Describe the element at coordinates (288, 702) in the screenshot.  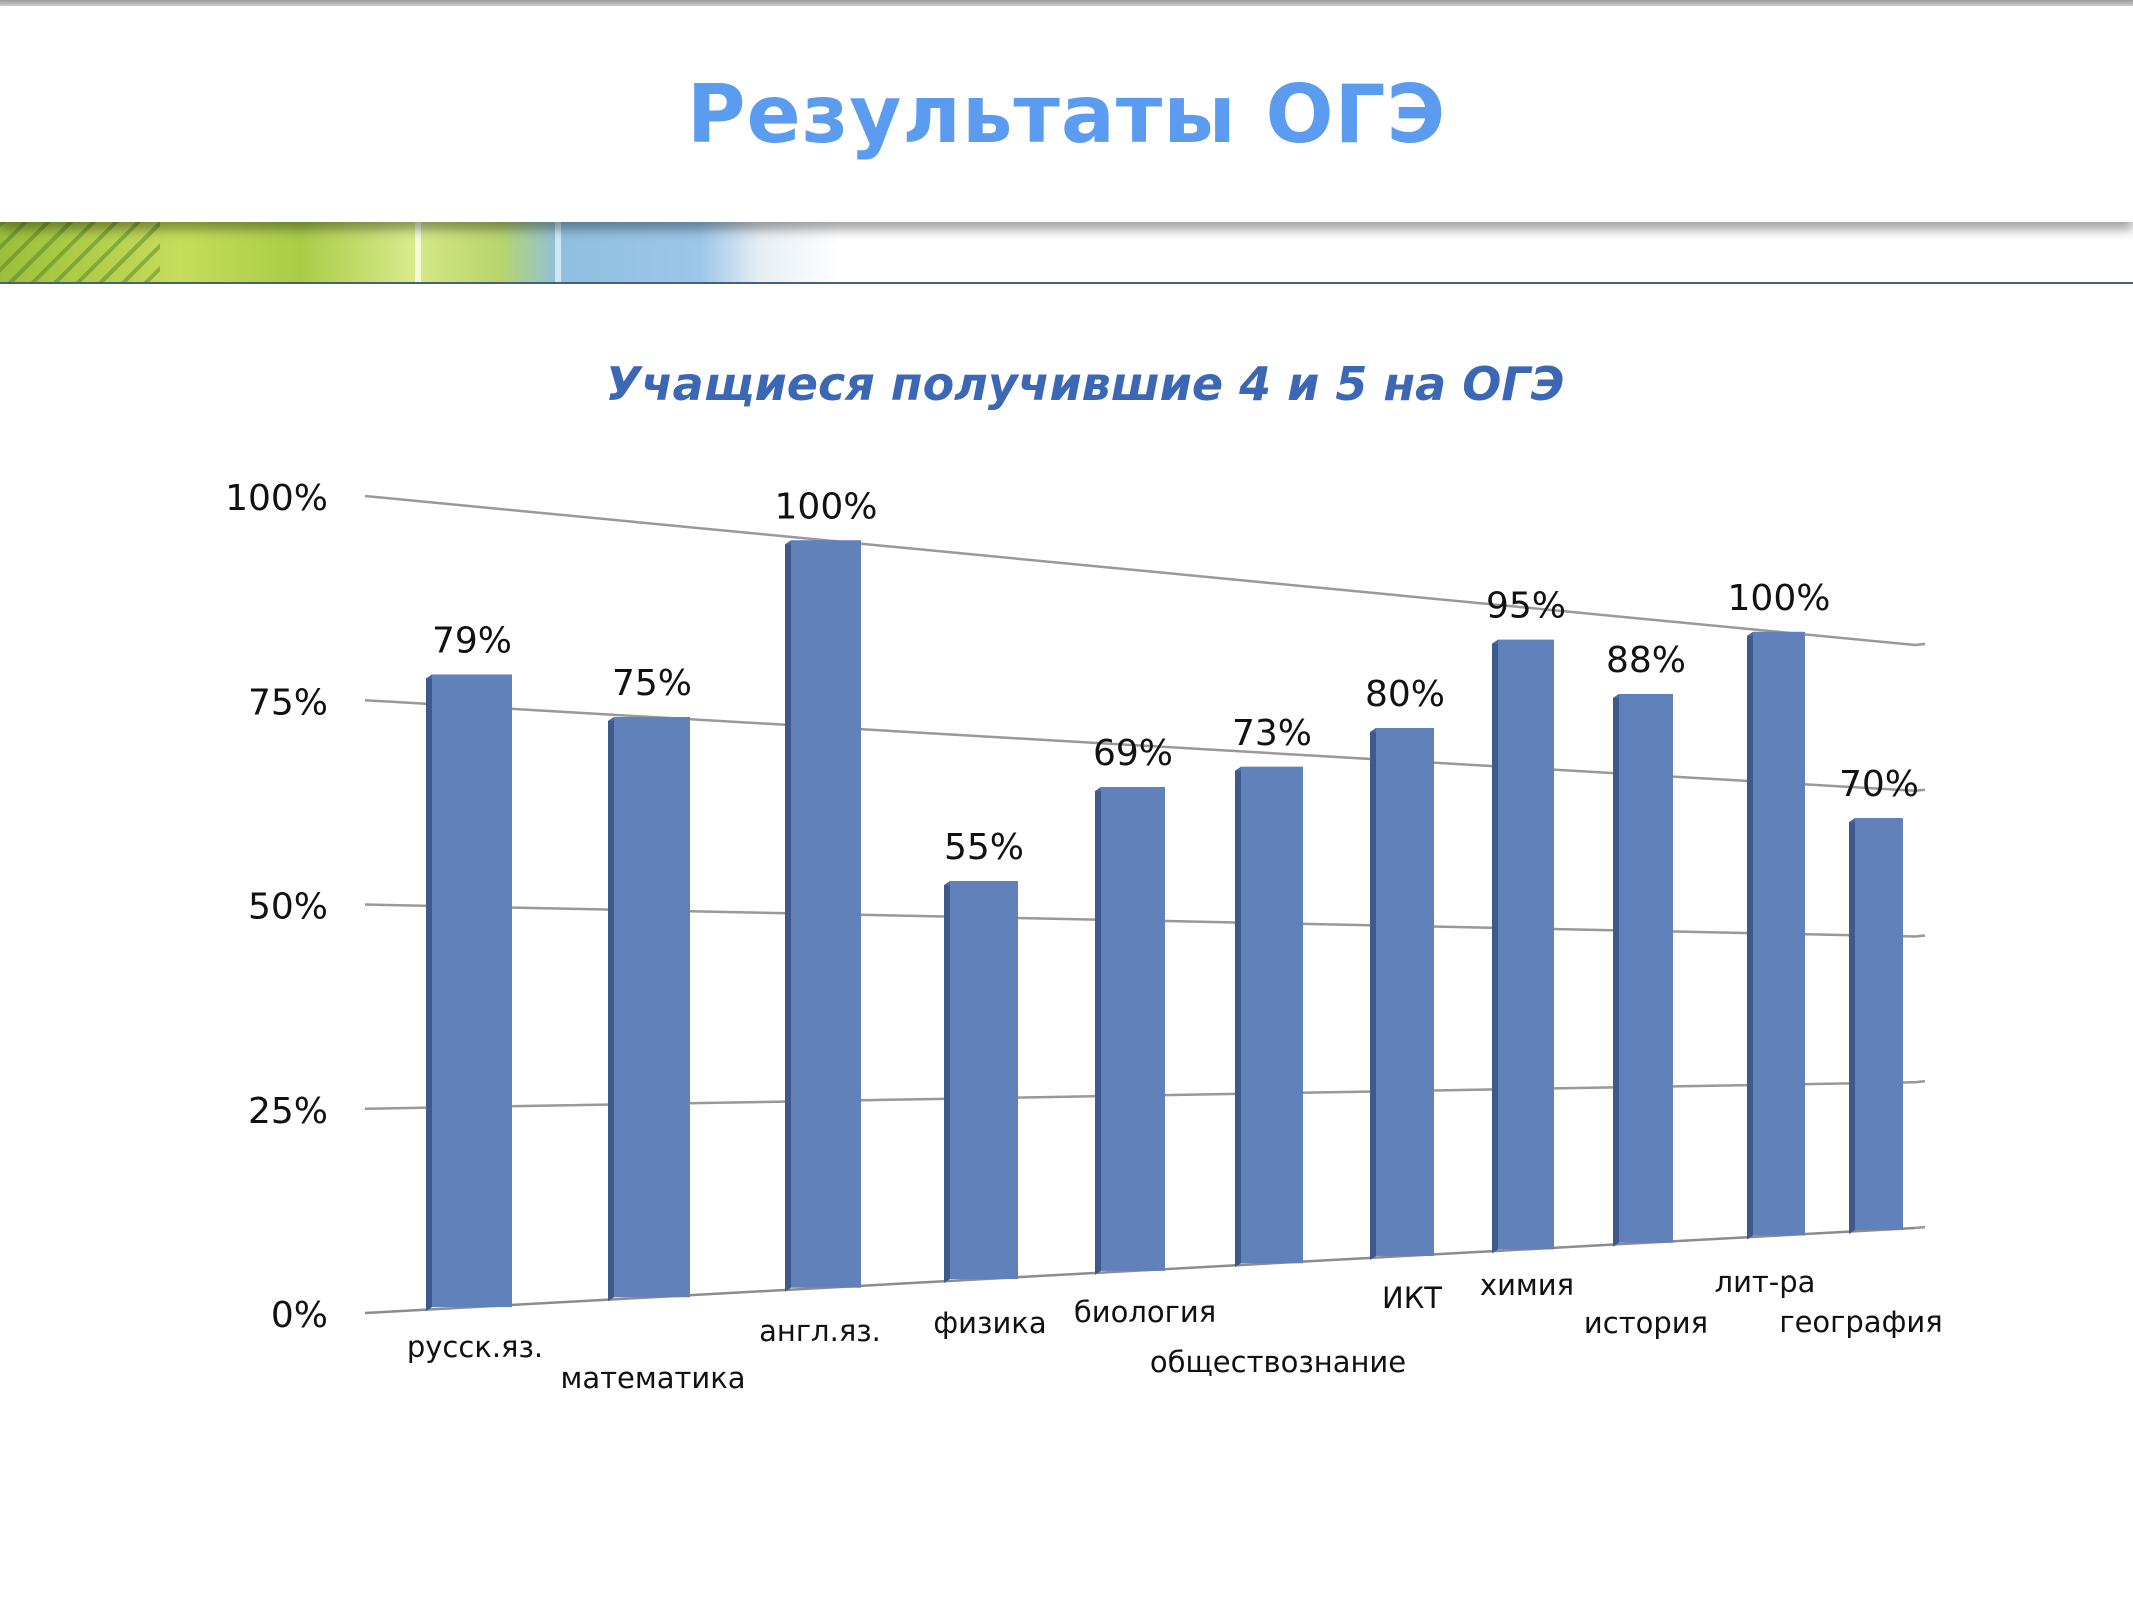
I see `y-tick-label: 75%` at that location.